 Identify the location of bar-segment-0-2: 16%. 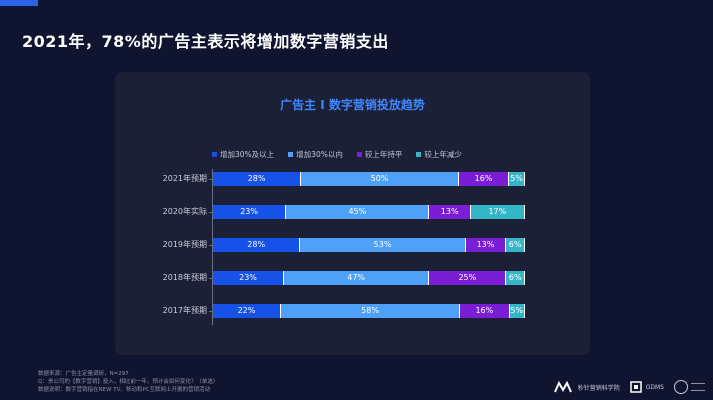
(484, 179).